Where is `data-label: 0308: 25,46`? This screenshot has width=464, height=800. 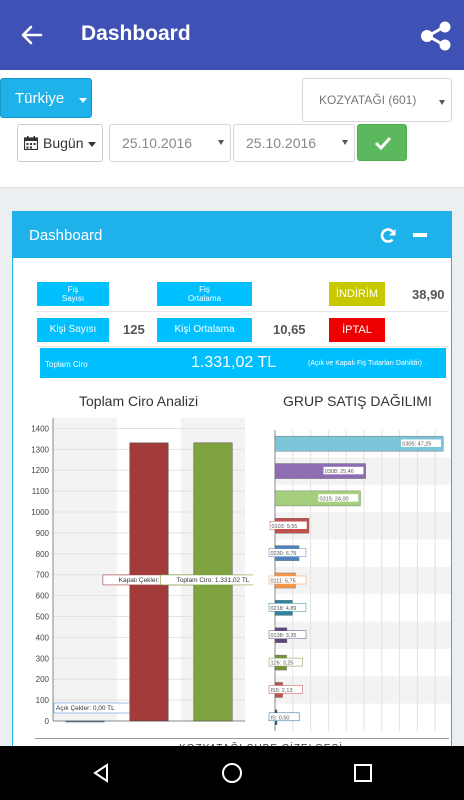 data-label: 0308: 25,46 is located at coordinates (339, 472).